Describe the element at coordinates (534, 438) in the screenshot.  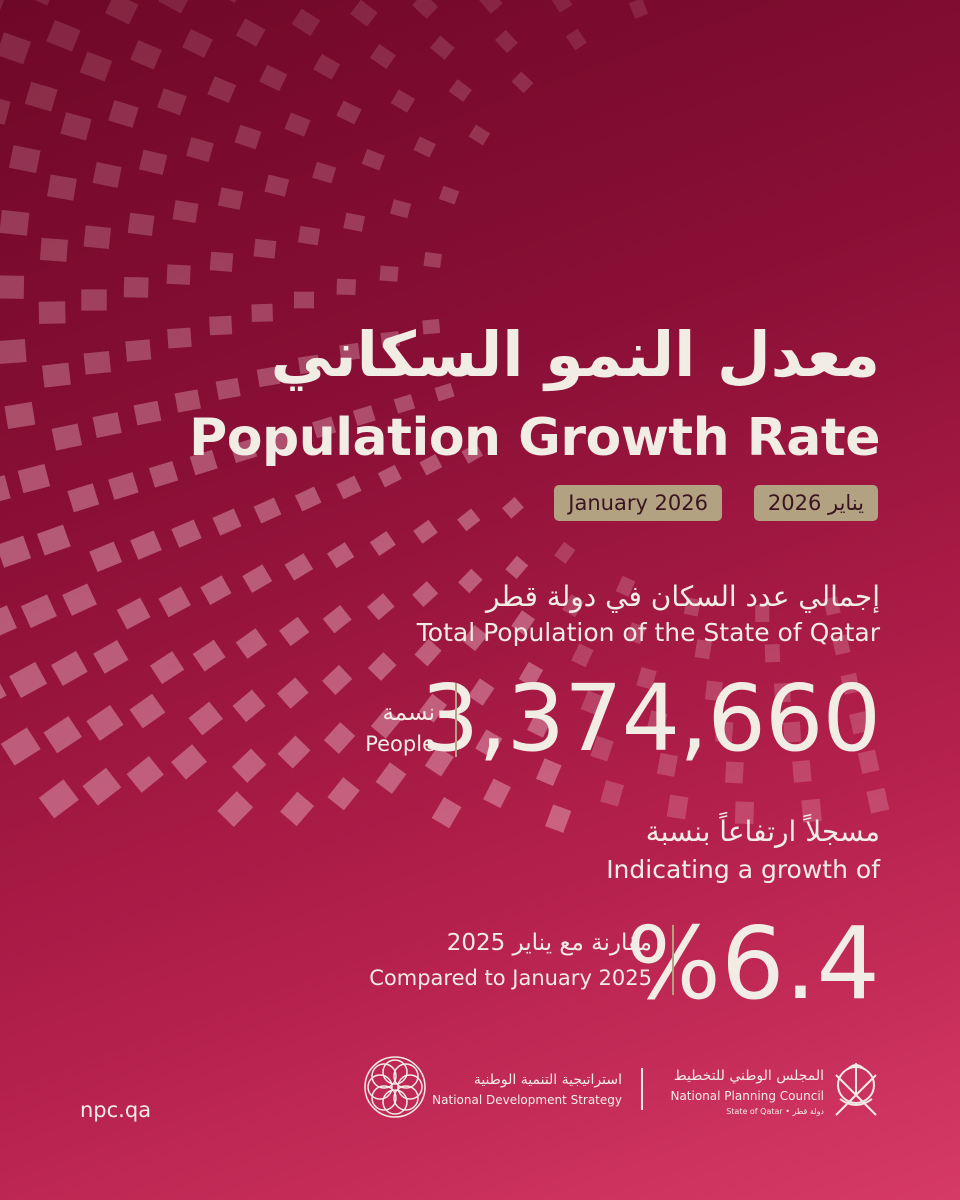
I see `title: Population Growth Rate` at that location.